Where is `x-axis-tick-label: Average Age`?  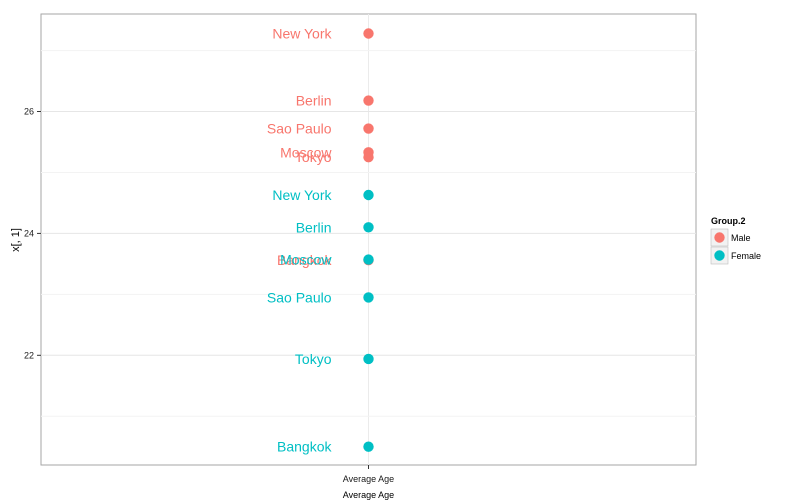
x-axis-tick-label: Average Age is located at coordinates (368, 479).